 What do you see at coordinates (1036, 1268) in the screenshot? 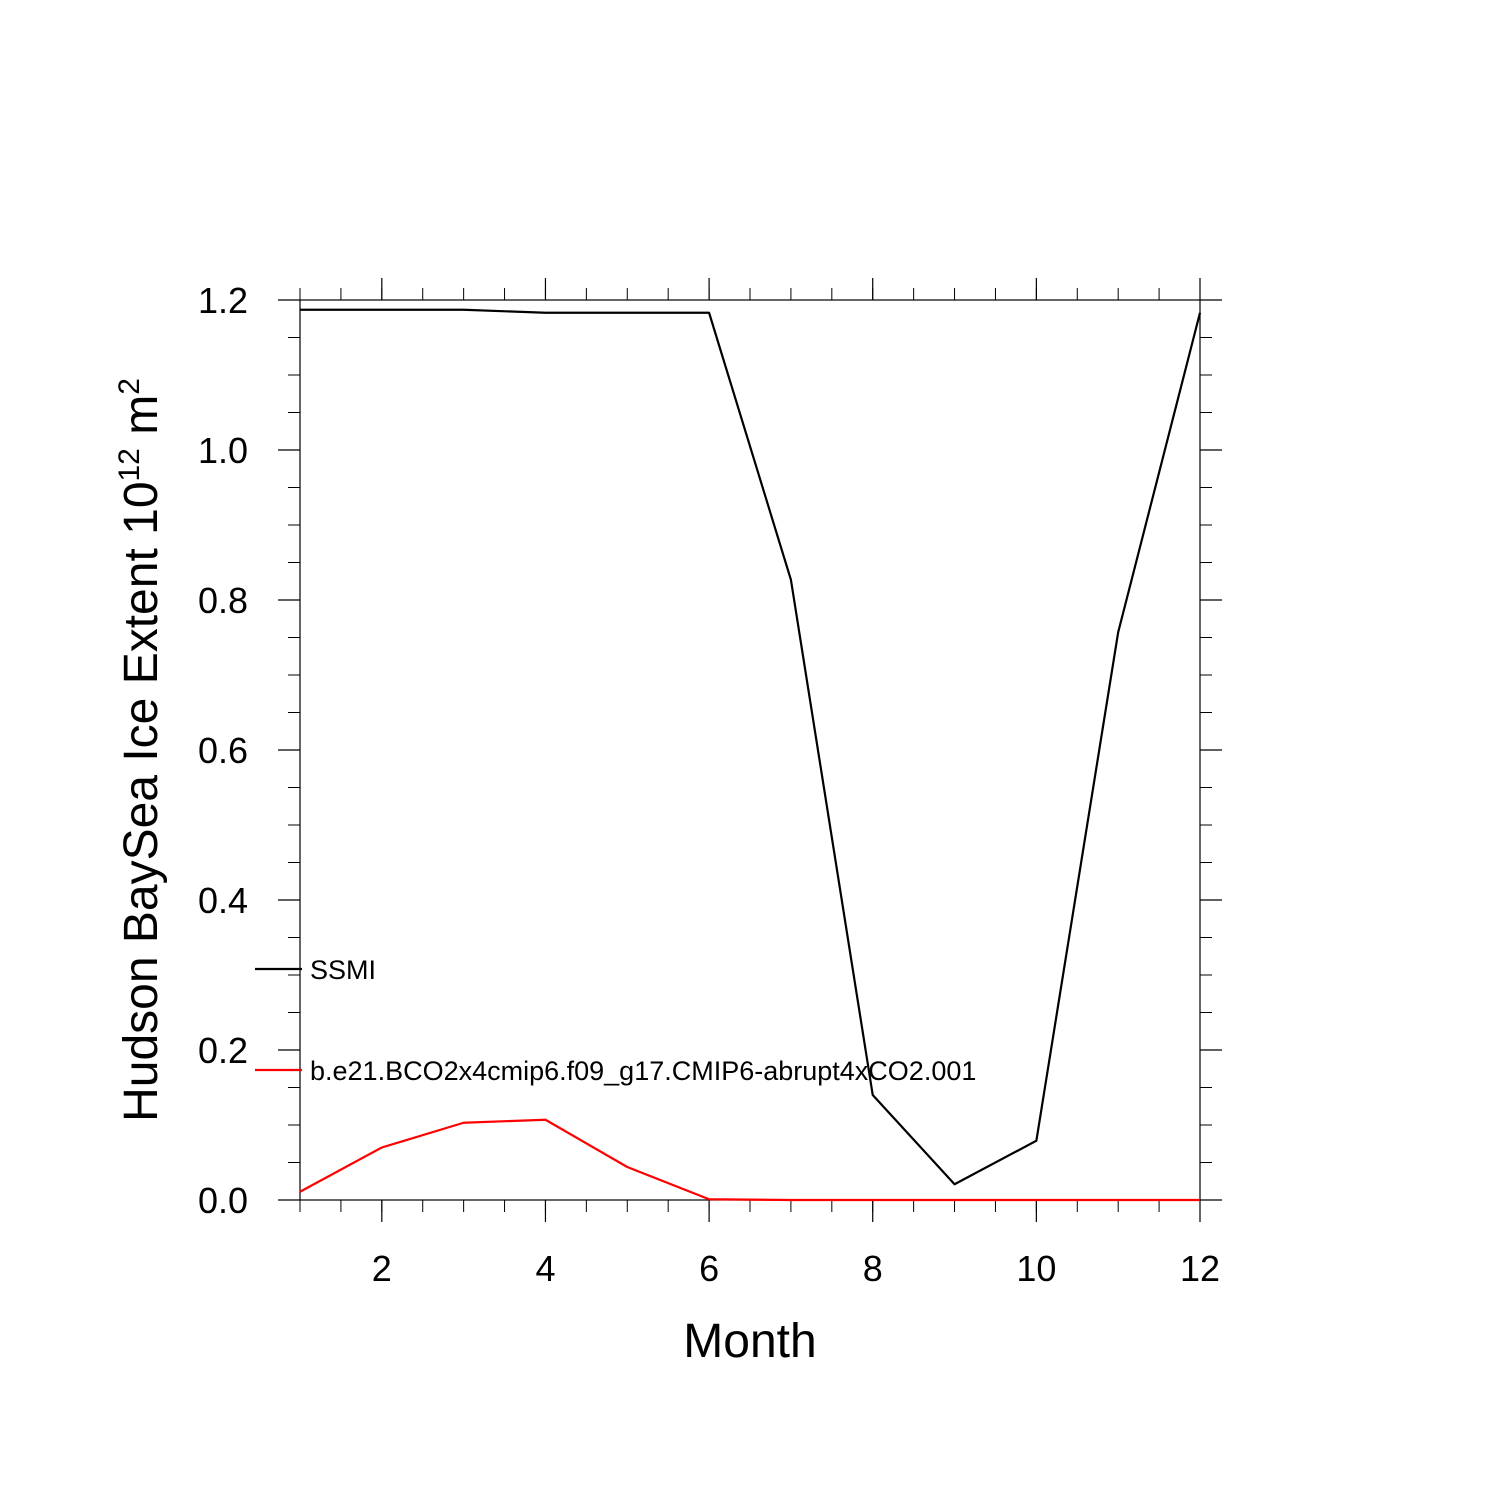
I see `x-tick-label: 10` at bounding box center [1036, 1268].